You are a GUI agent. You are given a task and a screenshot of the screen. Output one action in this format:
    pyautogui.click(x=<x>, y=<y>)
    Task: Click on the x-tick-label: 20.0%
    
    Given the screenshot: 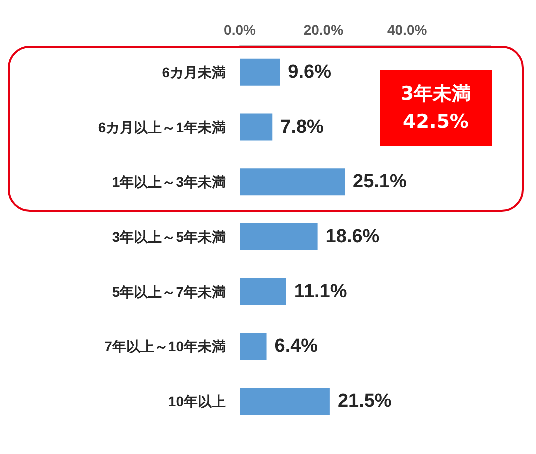 What is the action you would take?
    pyautogui.click(x=324, y=30)
    